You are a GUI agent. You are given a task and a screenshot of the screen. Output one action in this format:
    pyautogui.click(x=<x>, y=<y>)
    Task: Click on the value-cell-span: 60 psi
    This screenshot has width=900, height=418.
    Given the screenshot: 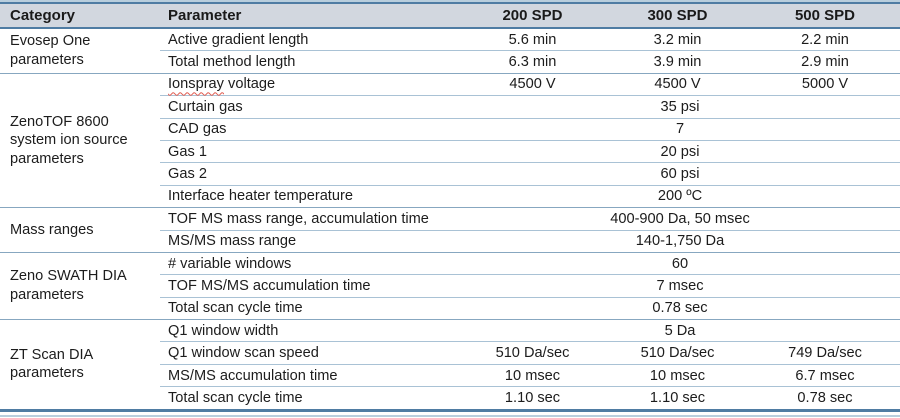 What is the action you would take?
    pyautogui.click(x=680, y=174)
    